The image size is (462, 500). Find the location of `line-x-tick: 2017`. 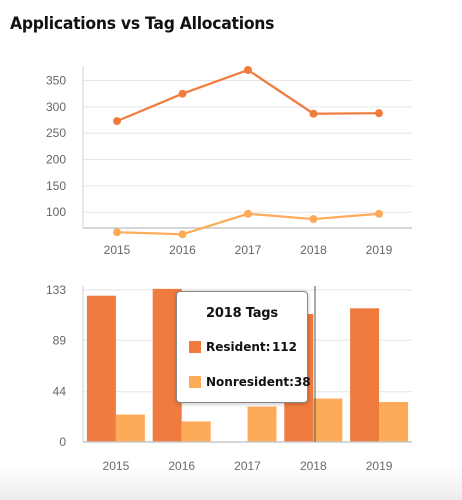

line-x-tick: 2017 is located at coordinates (248, 250).